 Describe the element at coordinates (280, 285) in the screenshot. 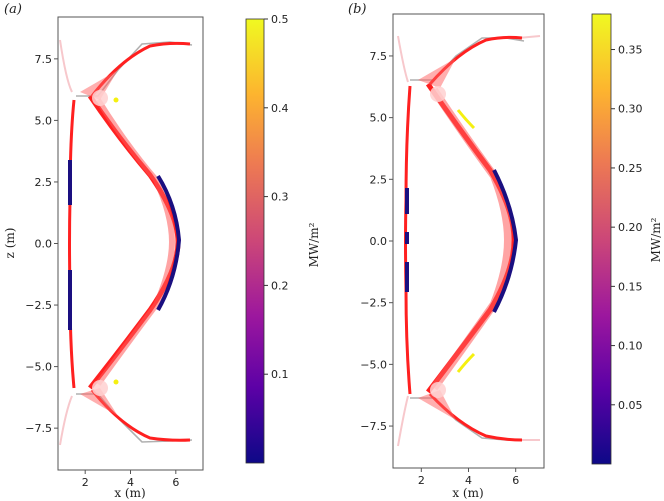

I see `panel-a-colorbar-tick-label: 0.2` at that location.